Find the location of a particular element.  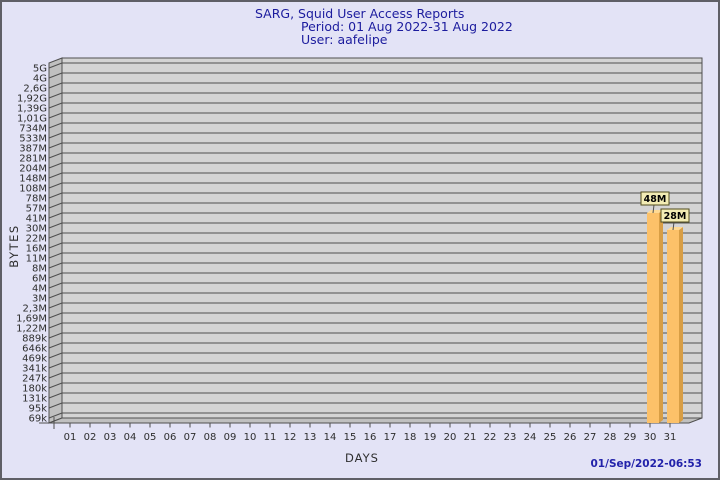

y-axis-tick-label: 1,92G is located at coordinates (32, 99).